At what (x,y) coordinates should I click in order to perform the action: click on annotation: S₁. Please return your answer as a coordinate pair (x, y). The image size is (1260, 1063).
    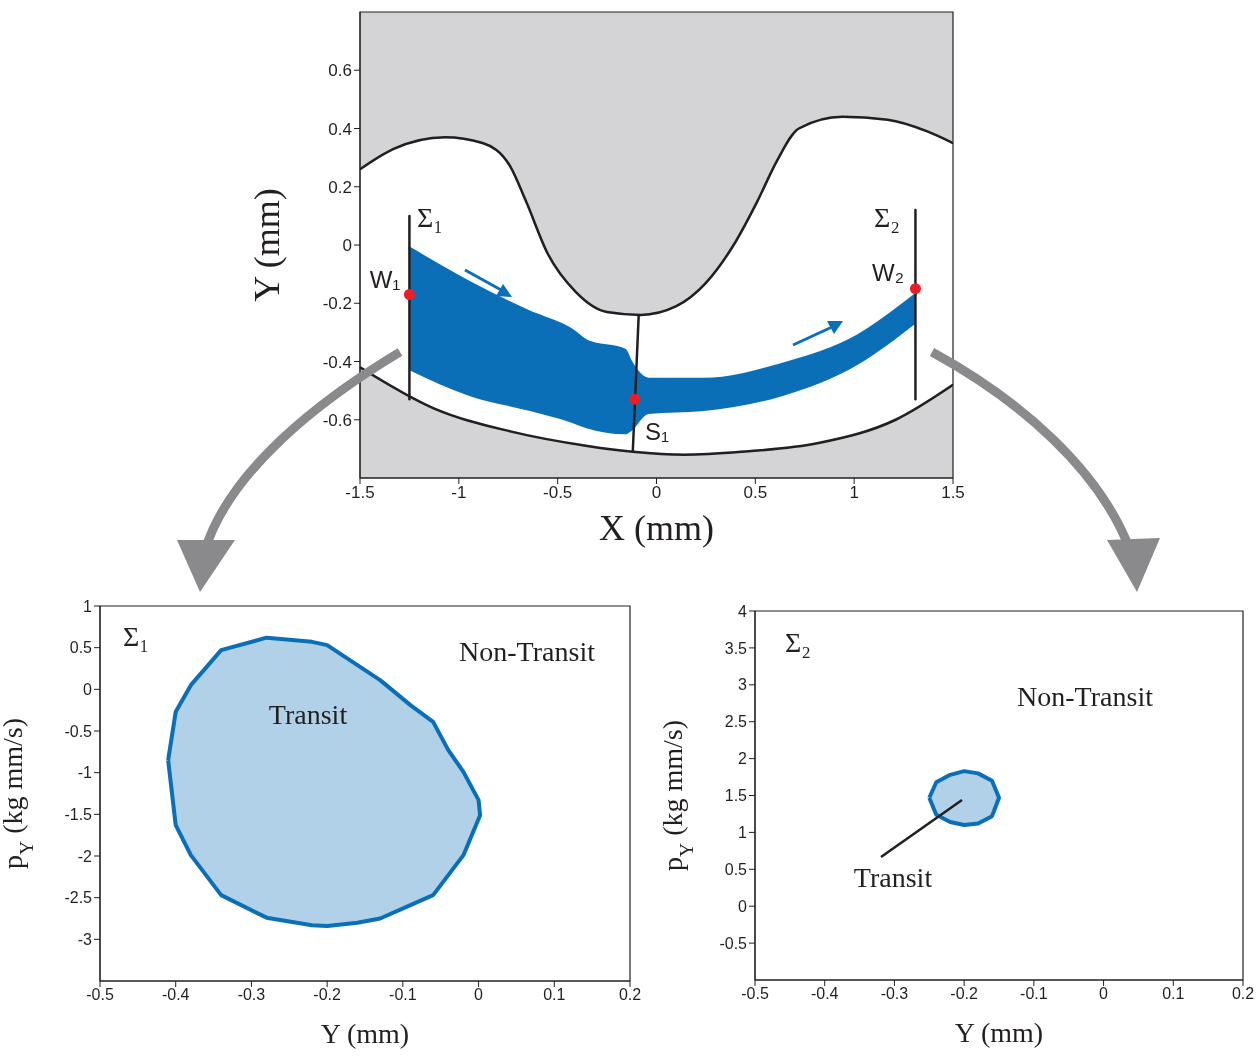
    Looking at the image, I should click on (657, 431).